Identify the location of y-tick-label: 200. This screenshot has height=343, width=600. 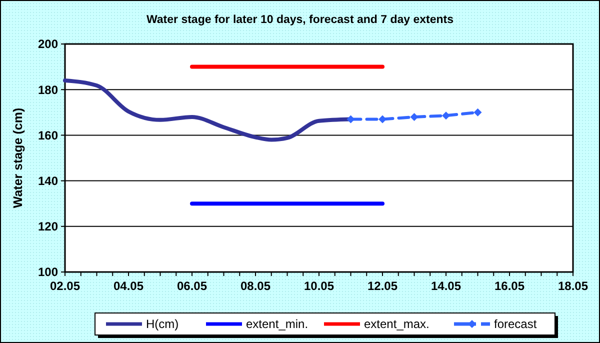
(48, 44).